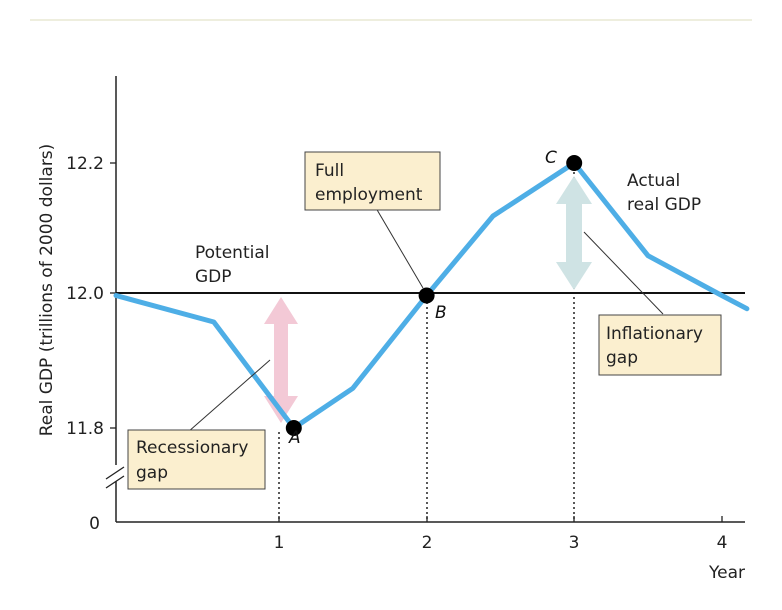 This screenshot has width=782, height=610. I want to click on recessionary-gap-line1: Recessionary, so click(192, 448).